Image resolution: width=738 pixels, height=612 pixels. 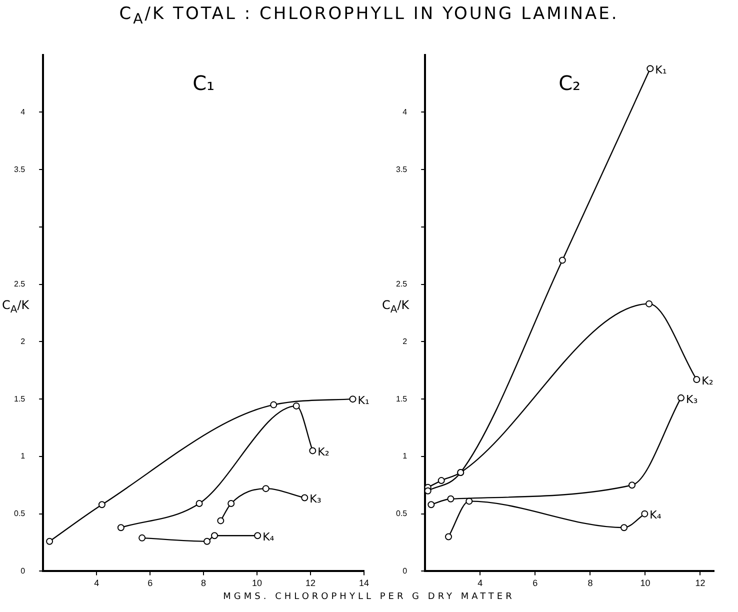 What do you see at coordinates (203, 82) in the screenshot?
I see `text: C₁` at bounding box center [203, 82].